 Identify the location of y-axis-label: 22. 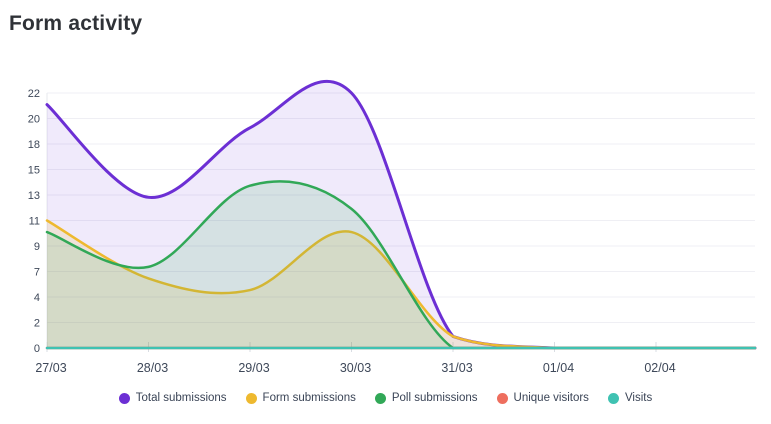
(34, 94).